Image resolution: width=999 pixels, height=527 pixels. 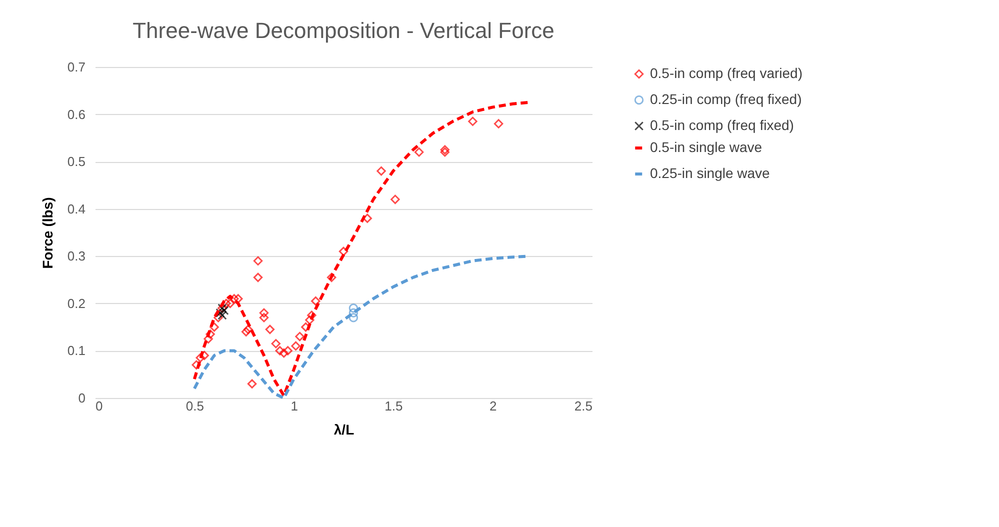 What do you see at coordinates (76, 208) in the screenshot?
I see `y-tick-label: 0.4` at bounding box center [76, 208].